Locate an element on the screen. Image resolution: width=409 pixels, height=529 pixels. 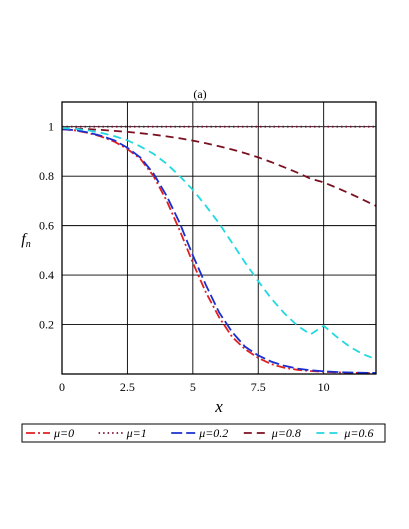
x-tick-labels: 0 2.5 5 7.5 10 is located at coordinates (194, 387).